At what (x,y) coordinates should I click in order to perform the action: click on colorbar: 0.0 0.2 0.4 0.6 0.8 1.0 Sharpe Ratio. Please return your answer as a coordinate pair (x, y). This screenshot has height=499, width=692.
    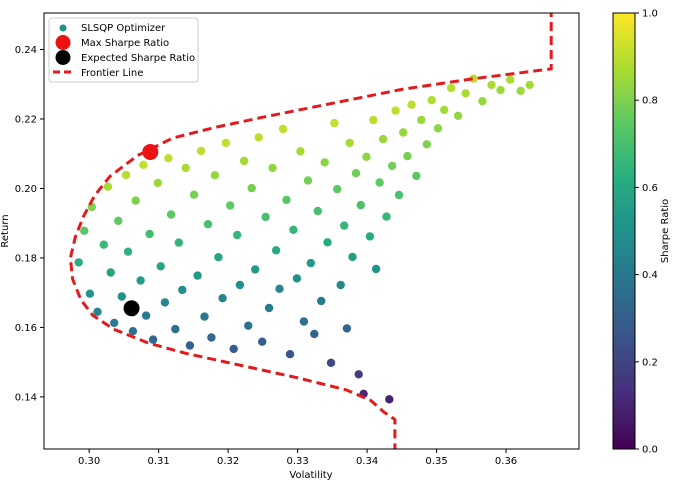
    Looking at the image, I should click on (641, 232).